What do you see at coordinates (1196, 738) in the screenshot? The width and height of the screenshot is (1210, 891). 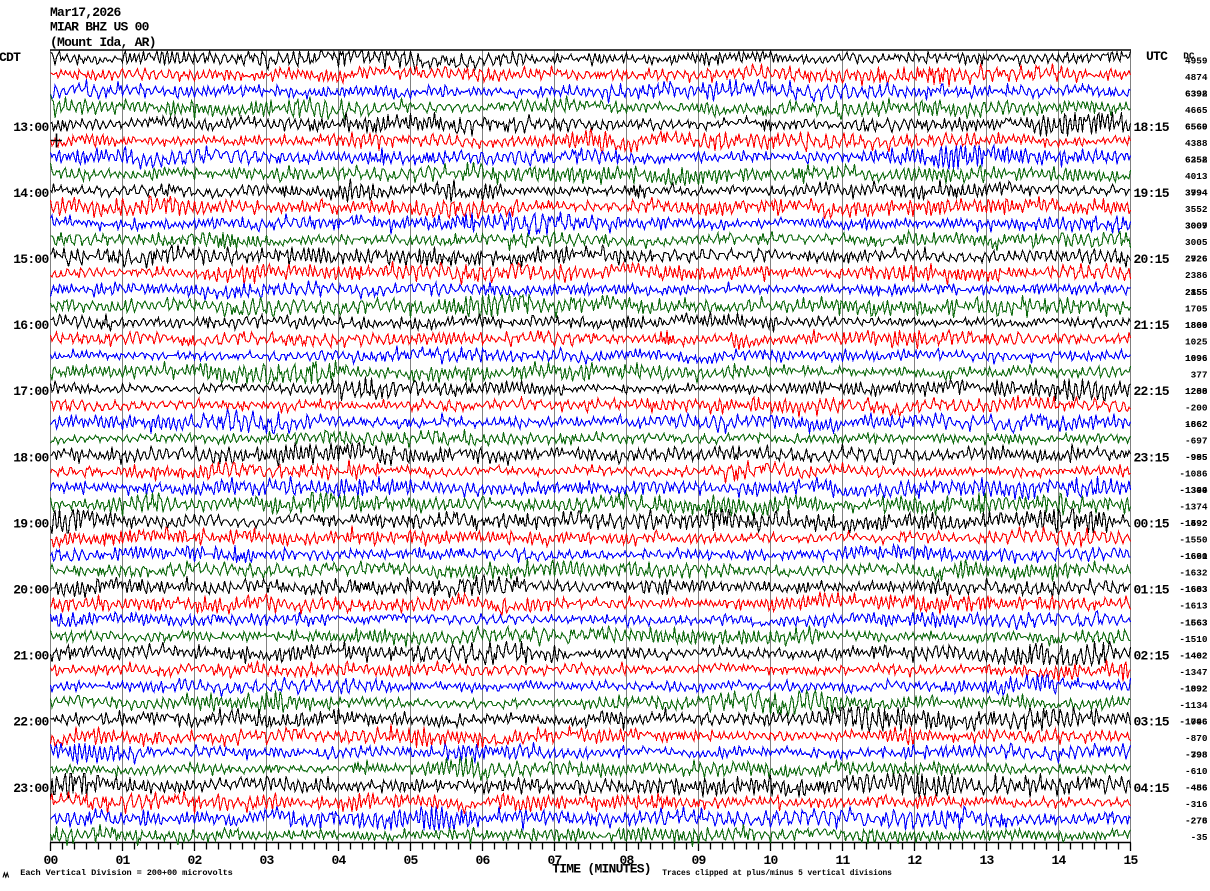 I see `svg-text: -870` at bounding box center [1196, 738].